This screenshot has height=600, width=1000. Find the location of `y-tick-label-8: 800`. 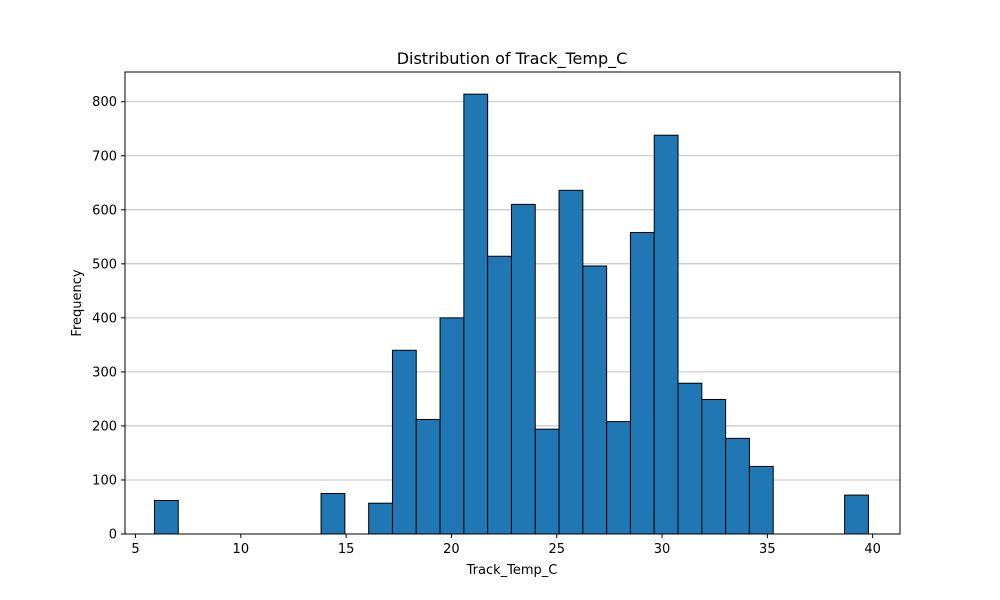

y-tick-label-8: 800 is located at coordinates (104, 102).